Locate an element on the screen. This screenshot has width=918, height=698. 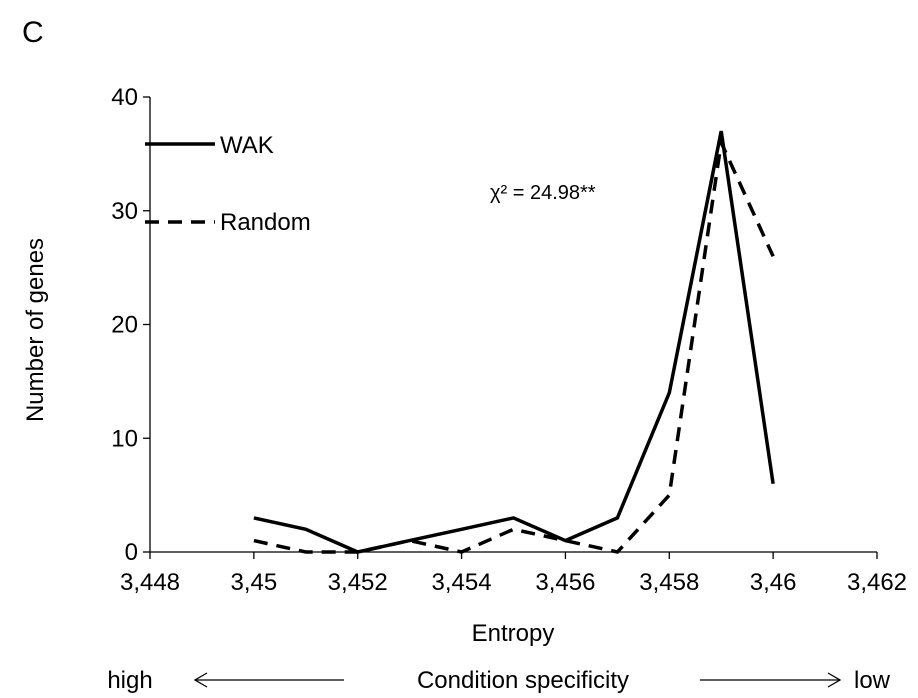
y-tick-label: 10 is located at coordinates (124, 438).